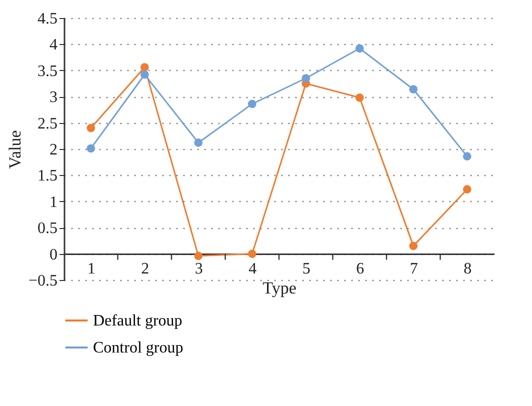 The width and height of the screenshot is (532, 406). What do you see at coordinates (145, 269) in the screenshot?
I see `x-tick-label: 2` at bounding box center [145, 269].